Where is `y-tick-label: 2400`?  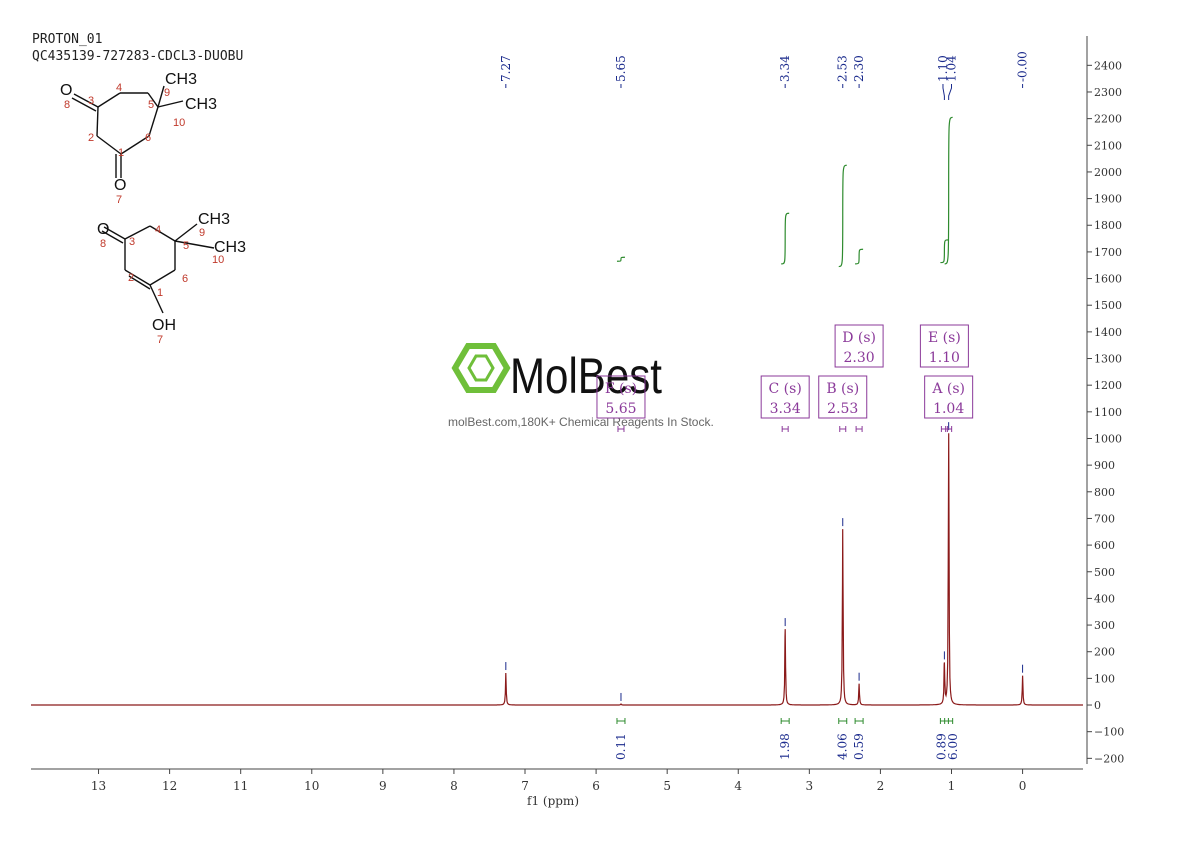 y-tick-label: 2400 is located at coordinates (1108, 65).